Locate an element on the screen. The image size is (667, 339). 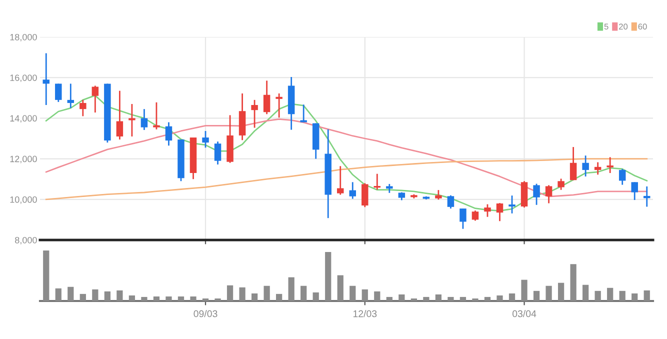
y-tick-label: 16,000 is located at coordinates (23, 78).